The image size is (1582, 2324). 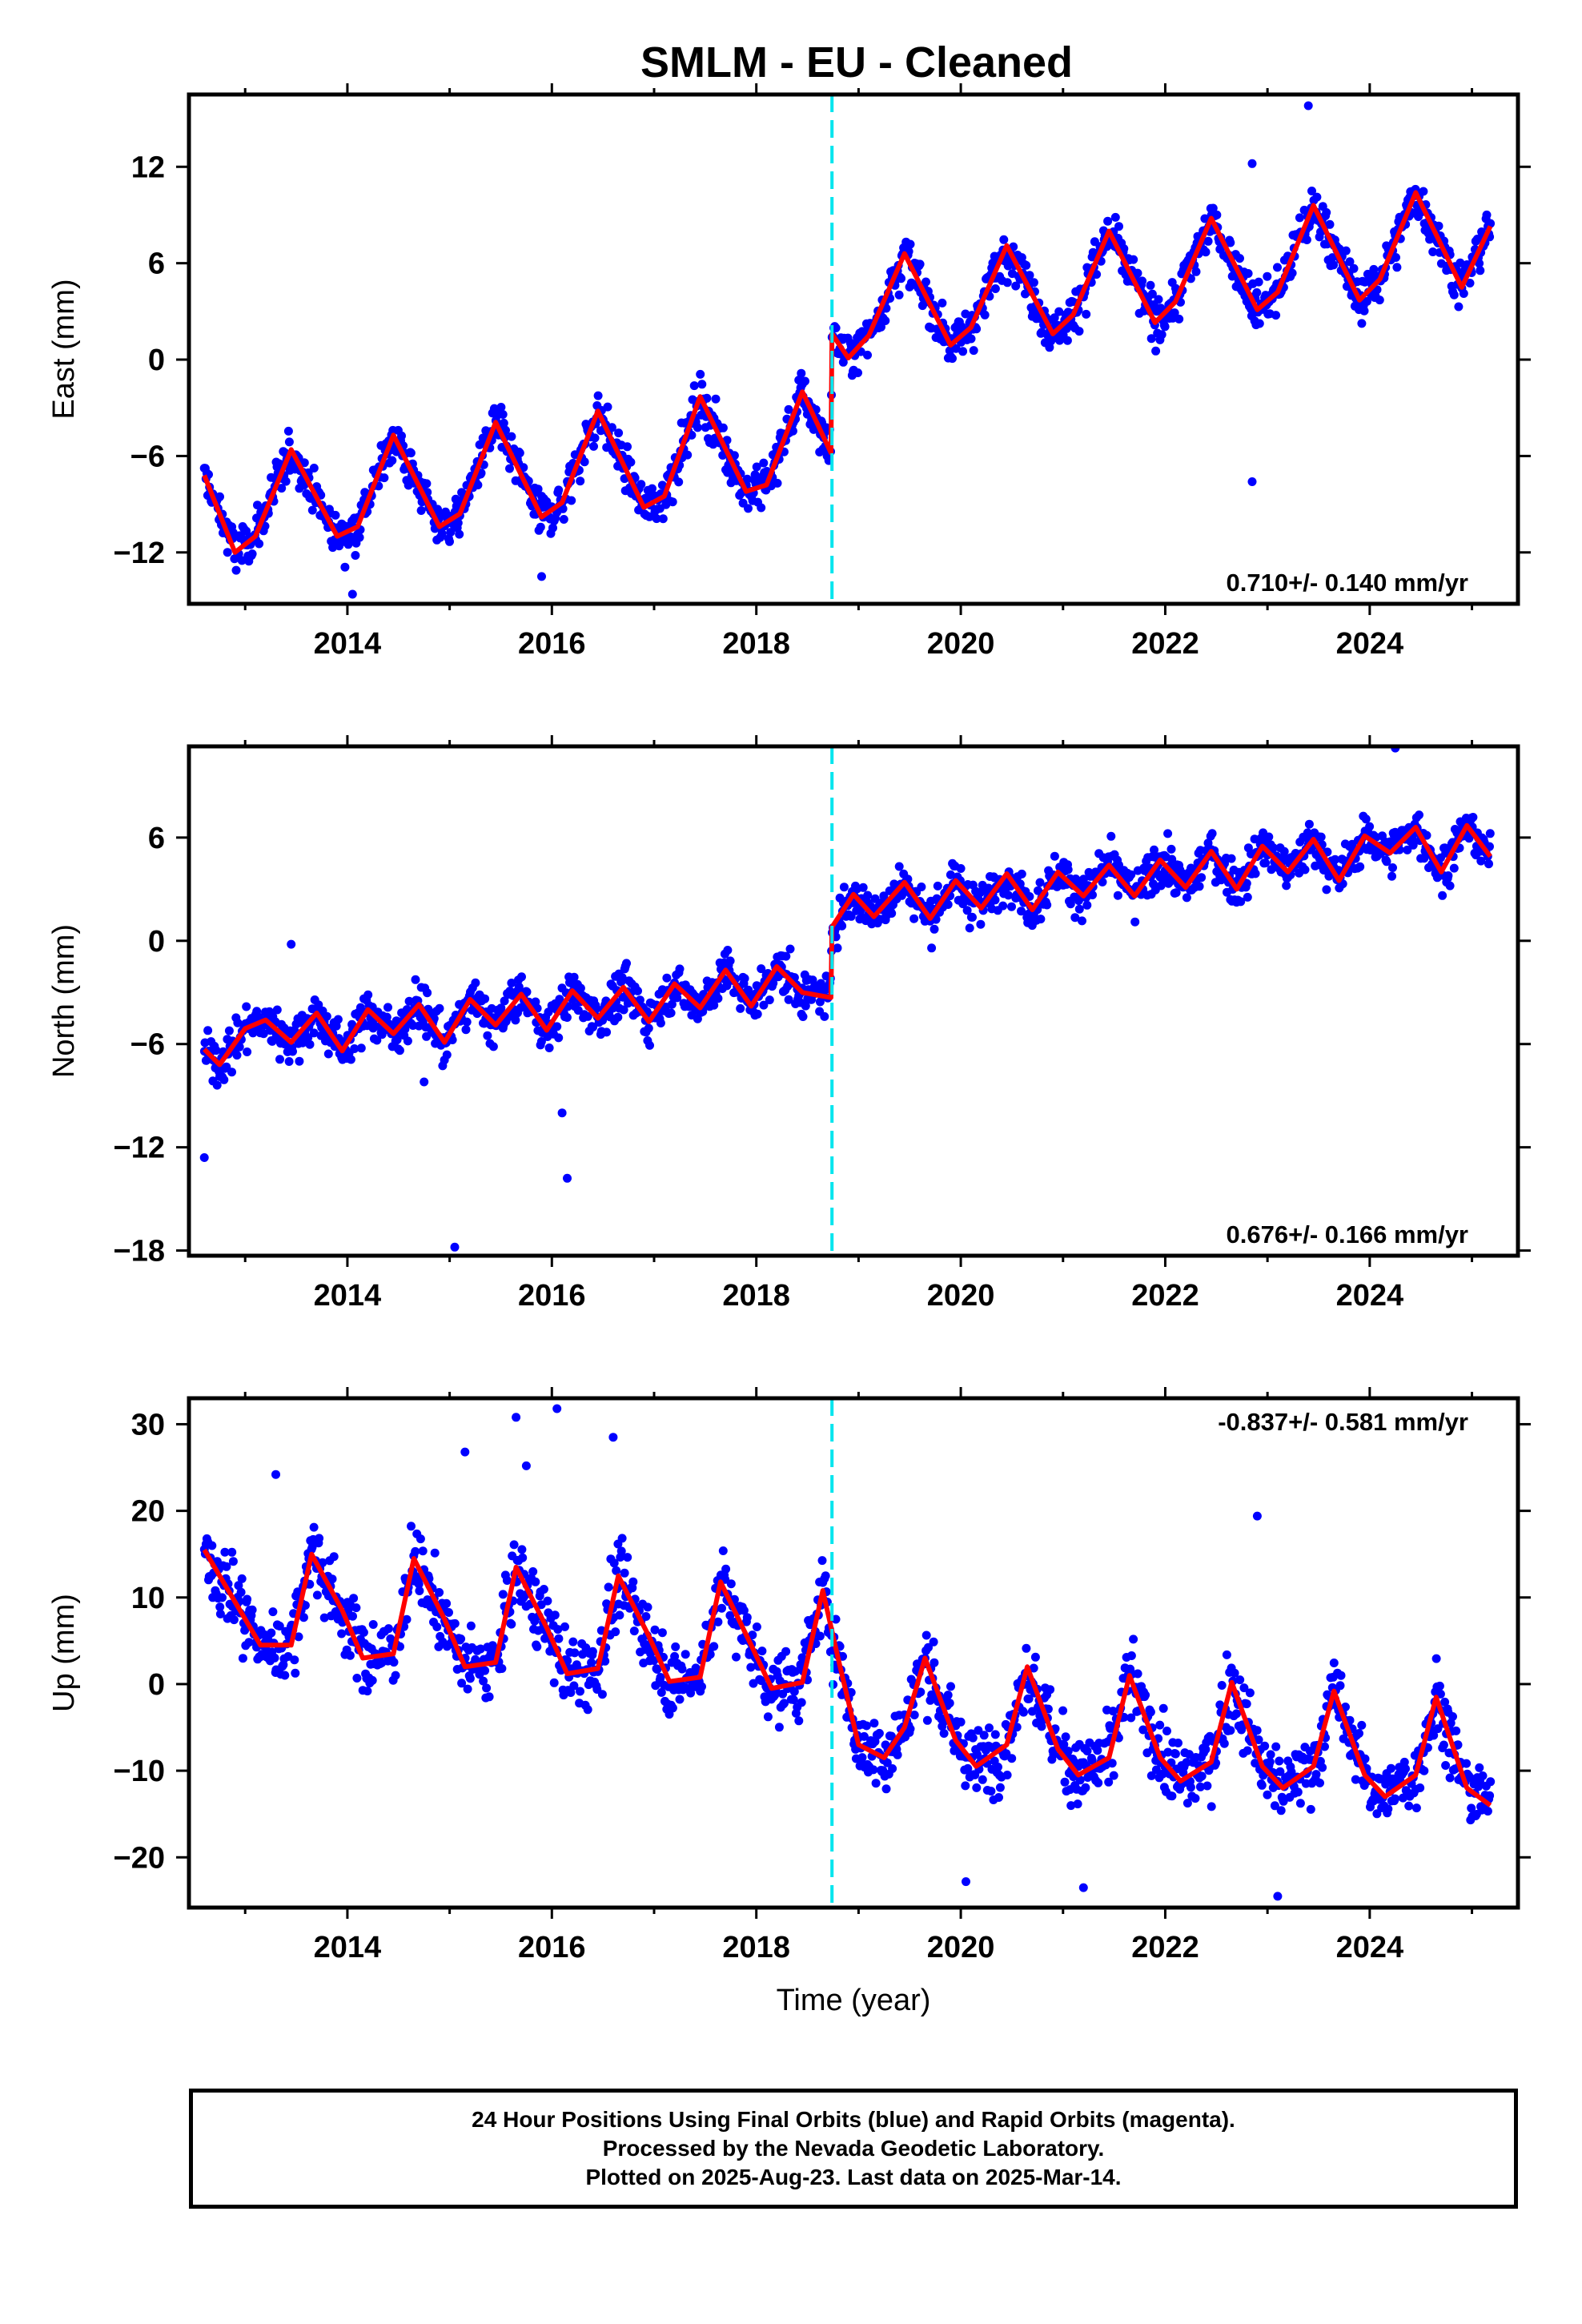 What do you see at coordinates (847, 372) in the screenshot?
I see `east-model-fit-line` at bounding box center [847, 372].